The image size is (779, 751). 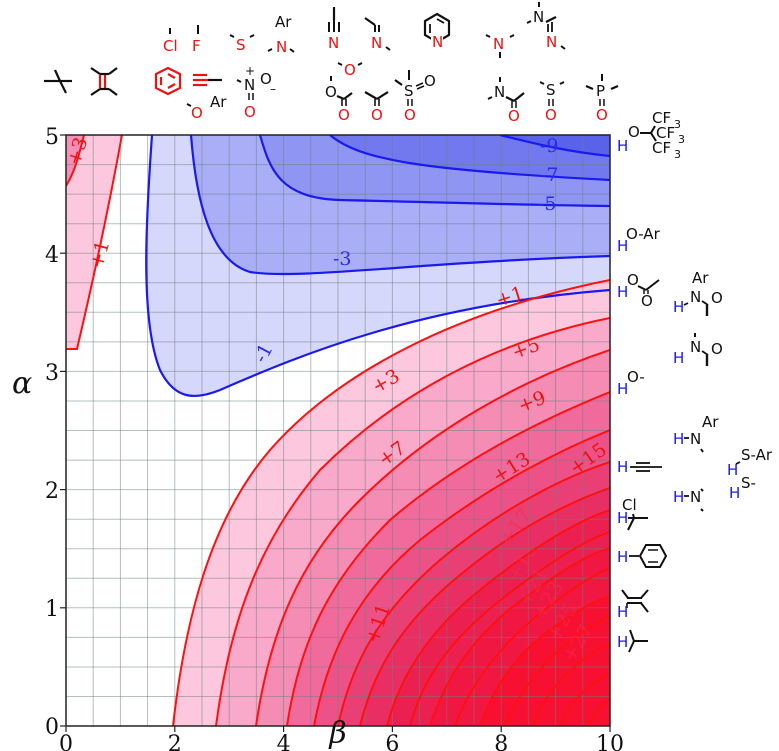 What do you see at coordinates (284, 741) in the screenshot?
I see `x-tick-4: 4` at bounding box center [284, 741].